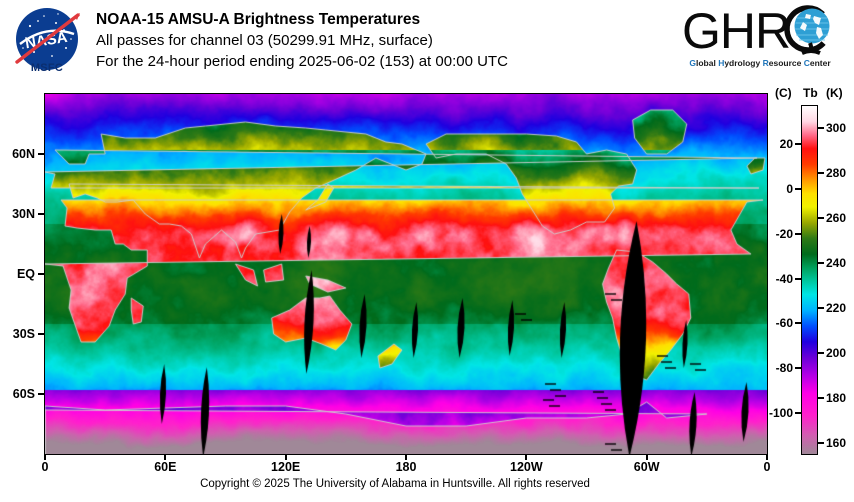 The height and width of the screenshot is (502, 854). I want to click on colorbar-celsius-label-1: 0, so click(789, 188).